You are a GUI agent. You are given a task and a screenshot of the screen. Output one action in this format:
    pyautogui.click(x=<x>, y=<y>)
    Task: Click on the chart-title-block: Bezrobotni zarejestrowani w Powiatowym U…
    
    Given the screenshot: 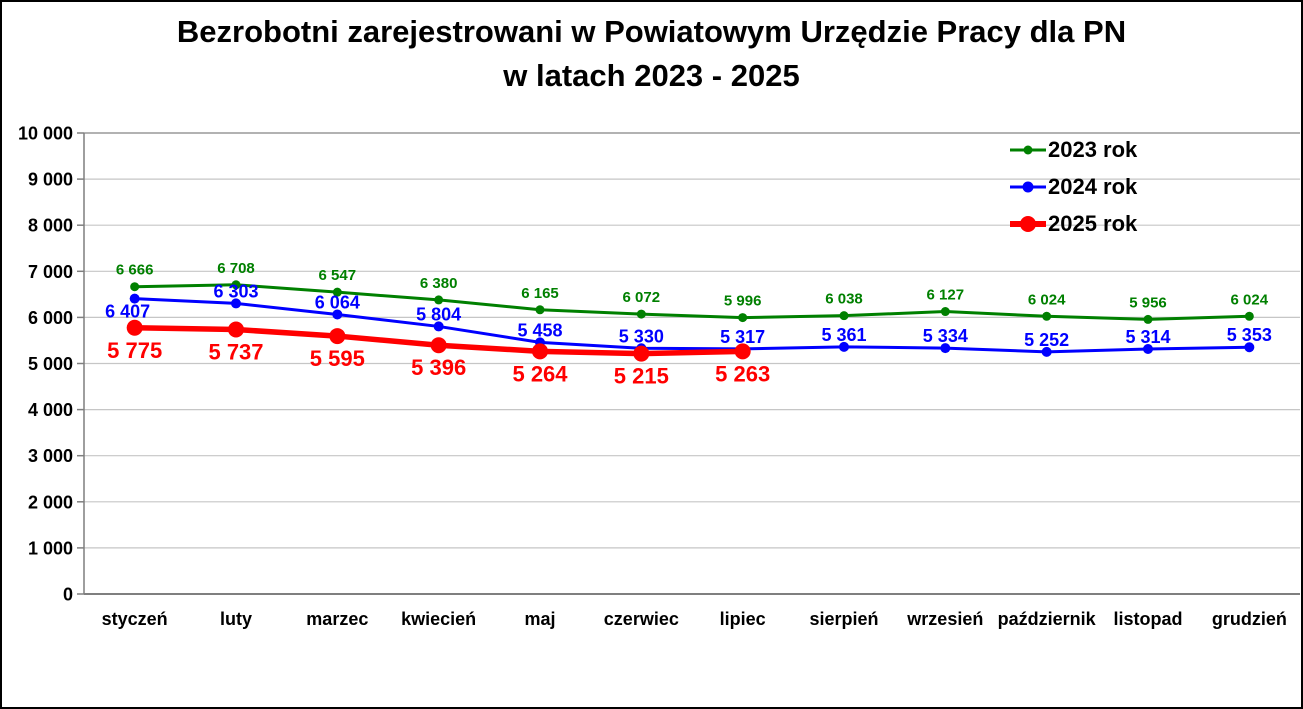 What is the action you would take?
    pyautogui.click(x=651, y=54)
    